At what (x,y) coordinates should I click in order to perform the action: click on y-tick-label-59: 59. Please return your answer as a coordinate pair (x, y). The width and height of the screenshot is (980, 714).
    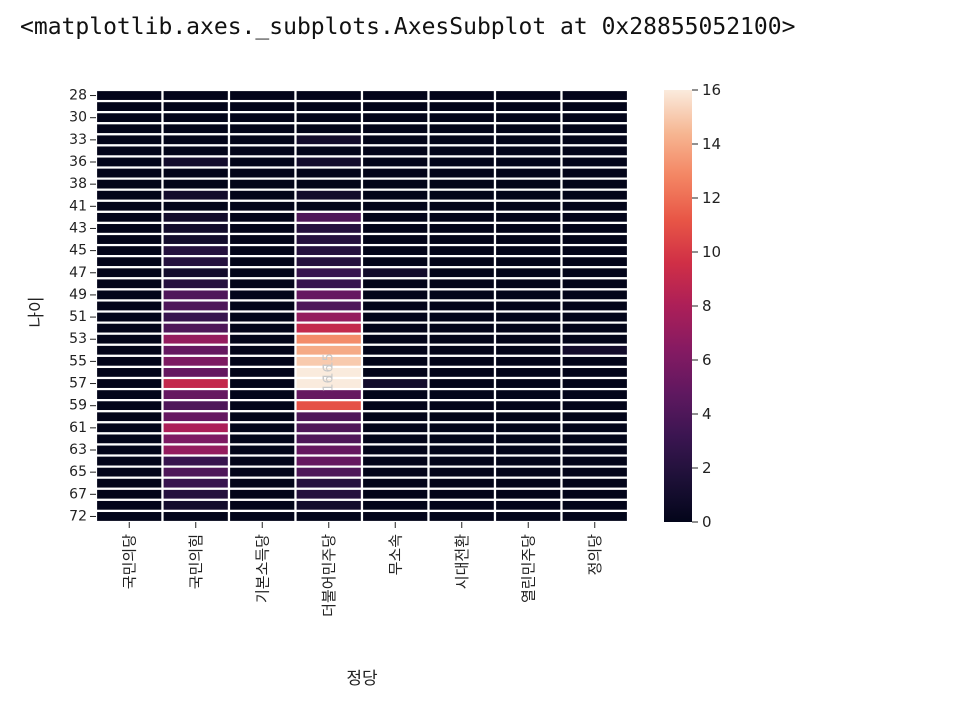
    Looking at the image, I should click on (78, 406).